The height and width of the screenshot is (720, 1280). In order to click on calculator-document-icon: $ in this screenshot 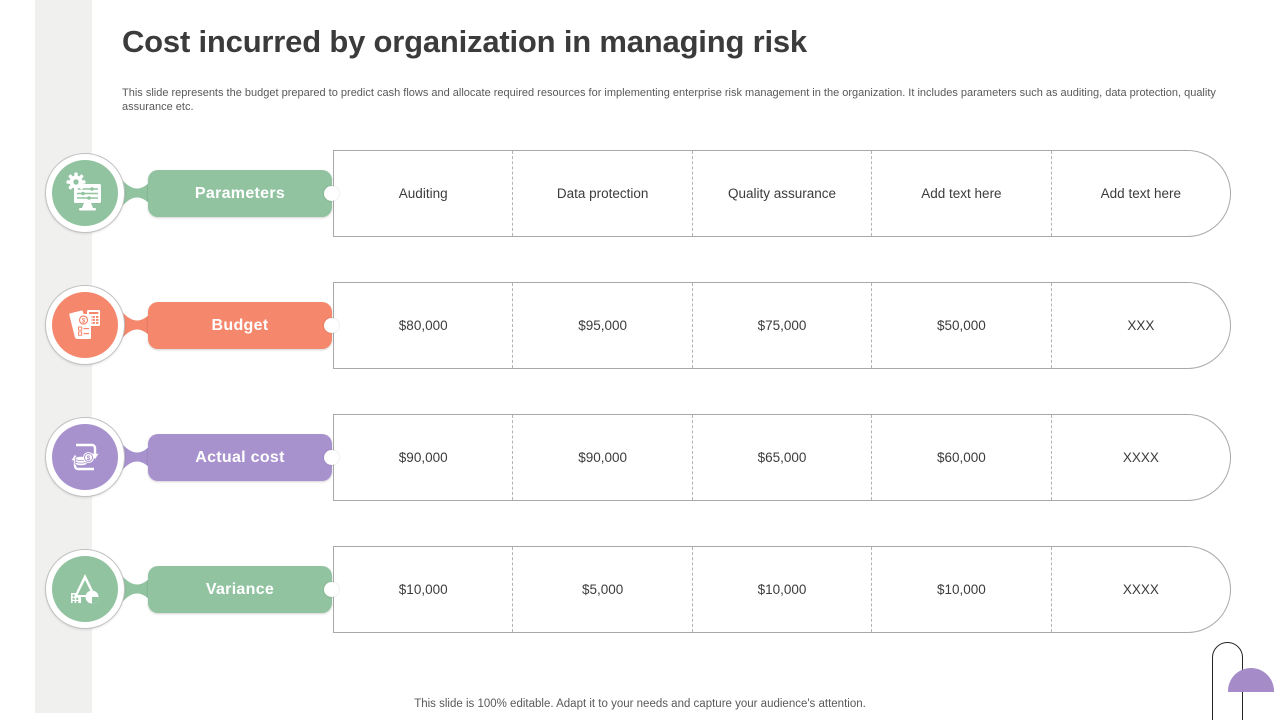, I will do `click(84, 324)`.